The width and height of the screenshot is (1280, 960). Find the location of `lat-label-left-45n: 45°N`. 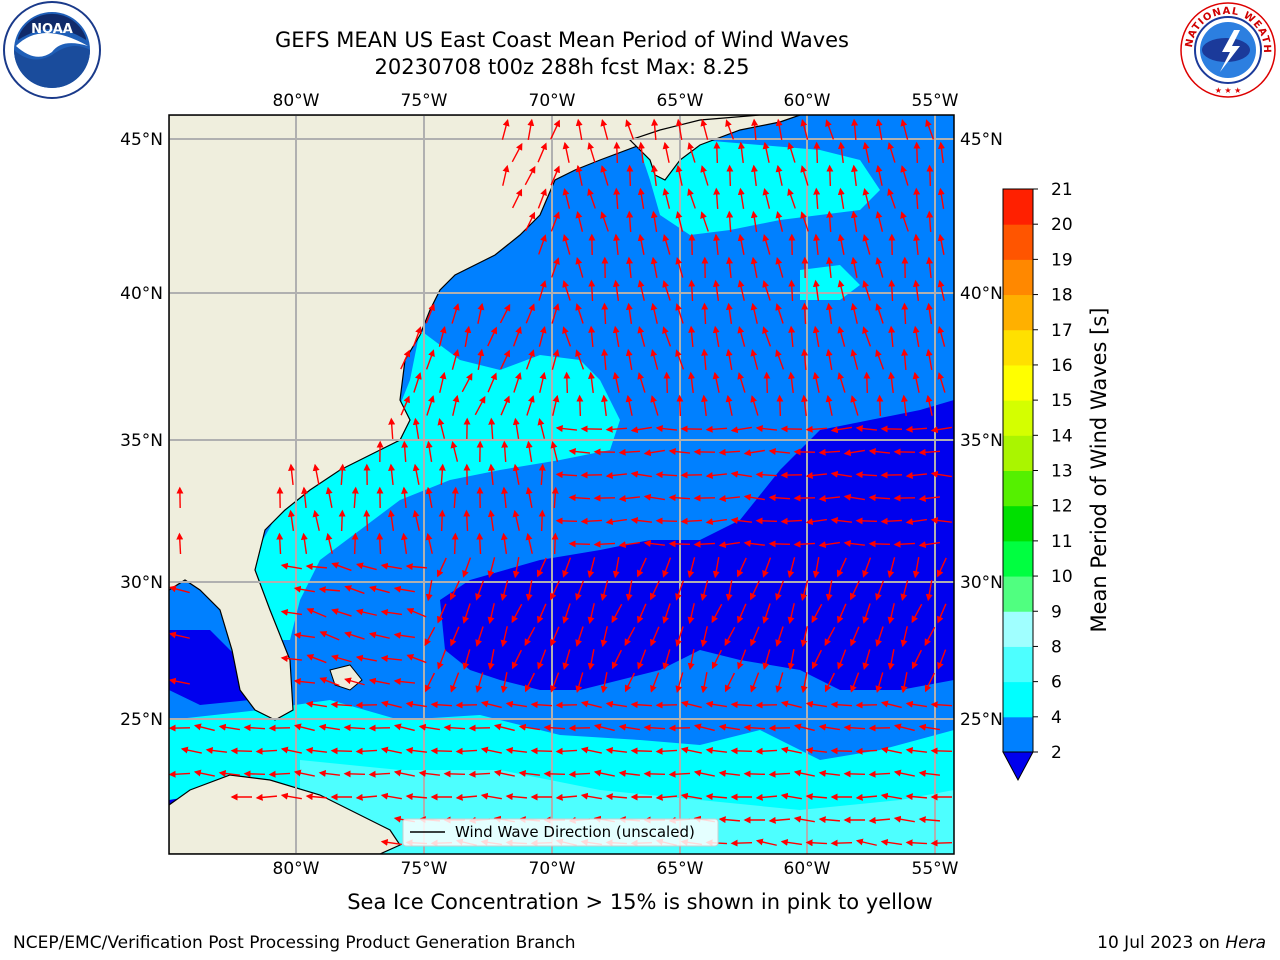

lat-label-left-45n: 45°N is located at coordinates (141, 140).